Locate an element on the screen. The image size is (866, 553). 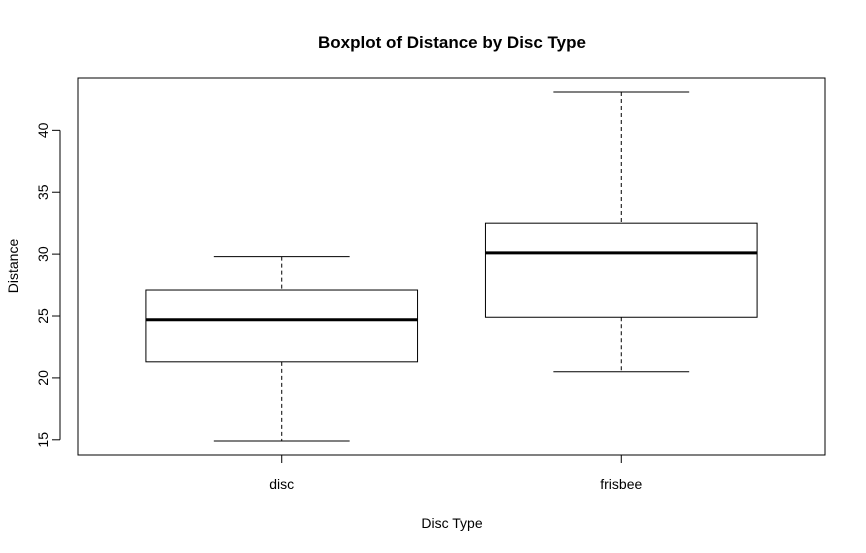
y-tick-label: 40 is located at coordinates (43, 130).